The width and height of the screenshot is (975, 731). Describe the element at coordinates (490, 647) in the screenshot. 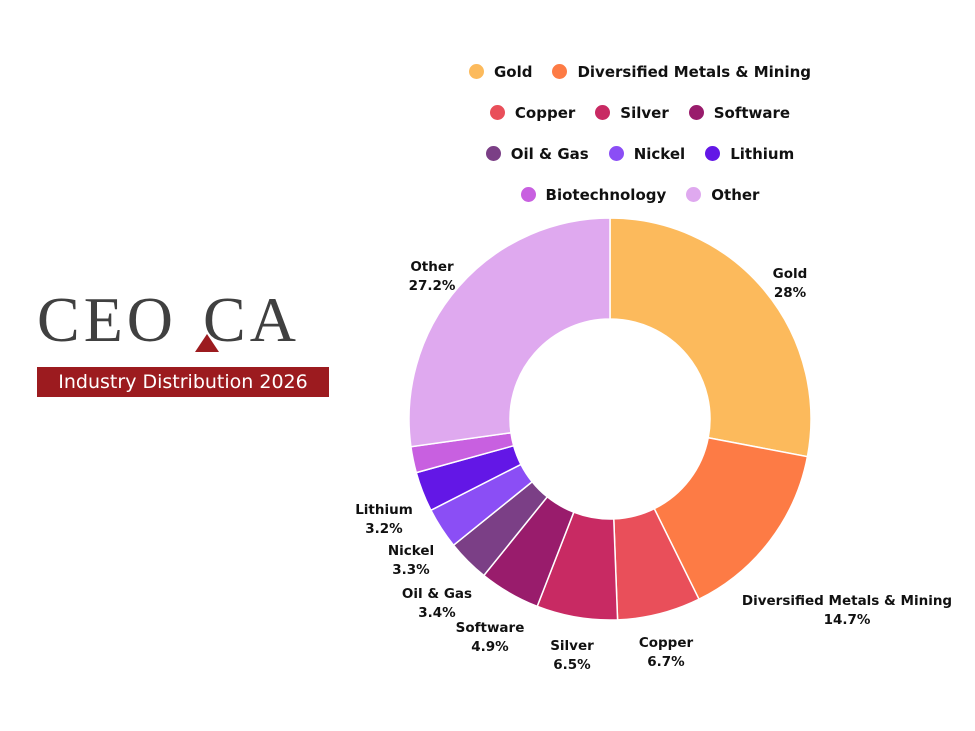

I see `slice-value-software: 4.9%` at that location.